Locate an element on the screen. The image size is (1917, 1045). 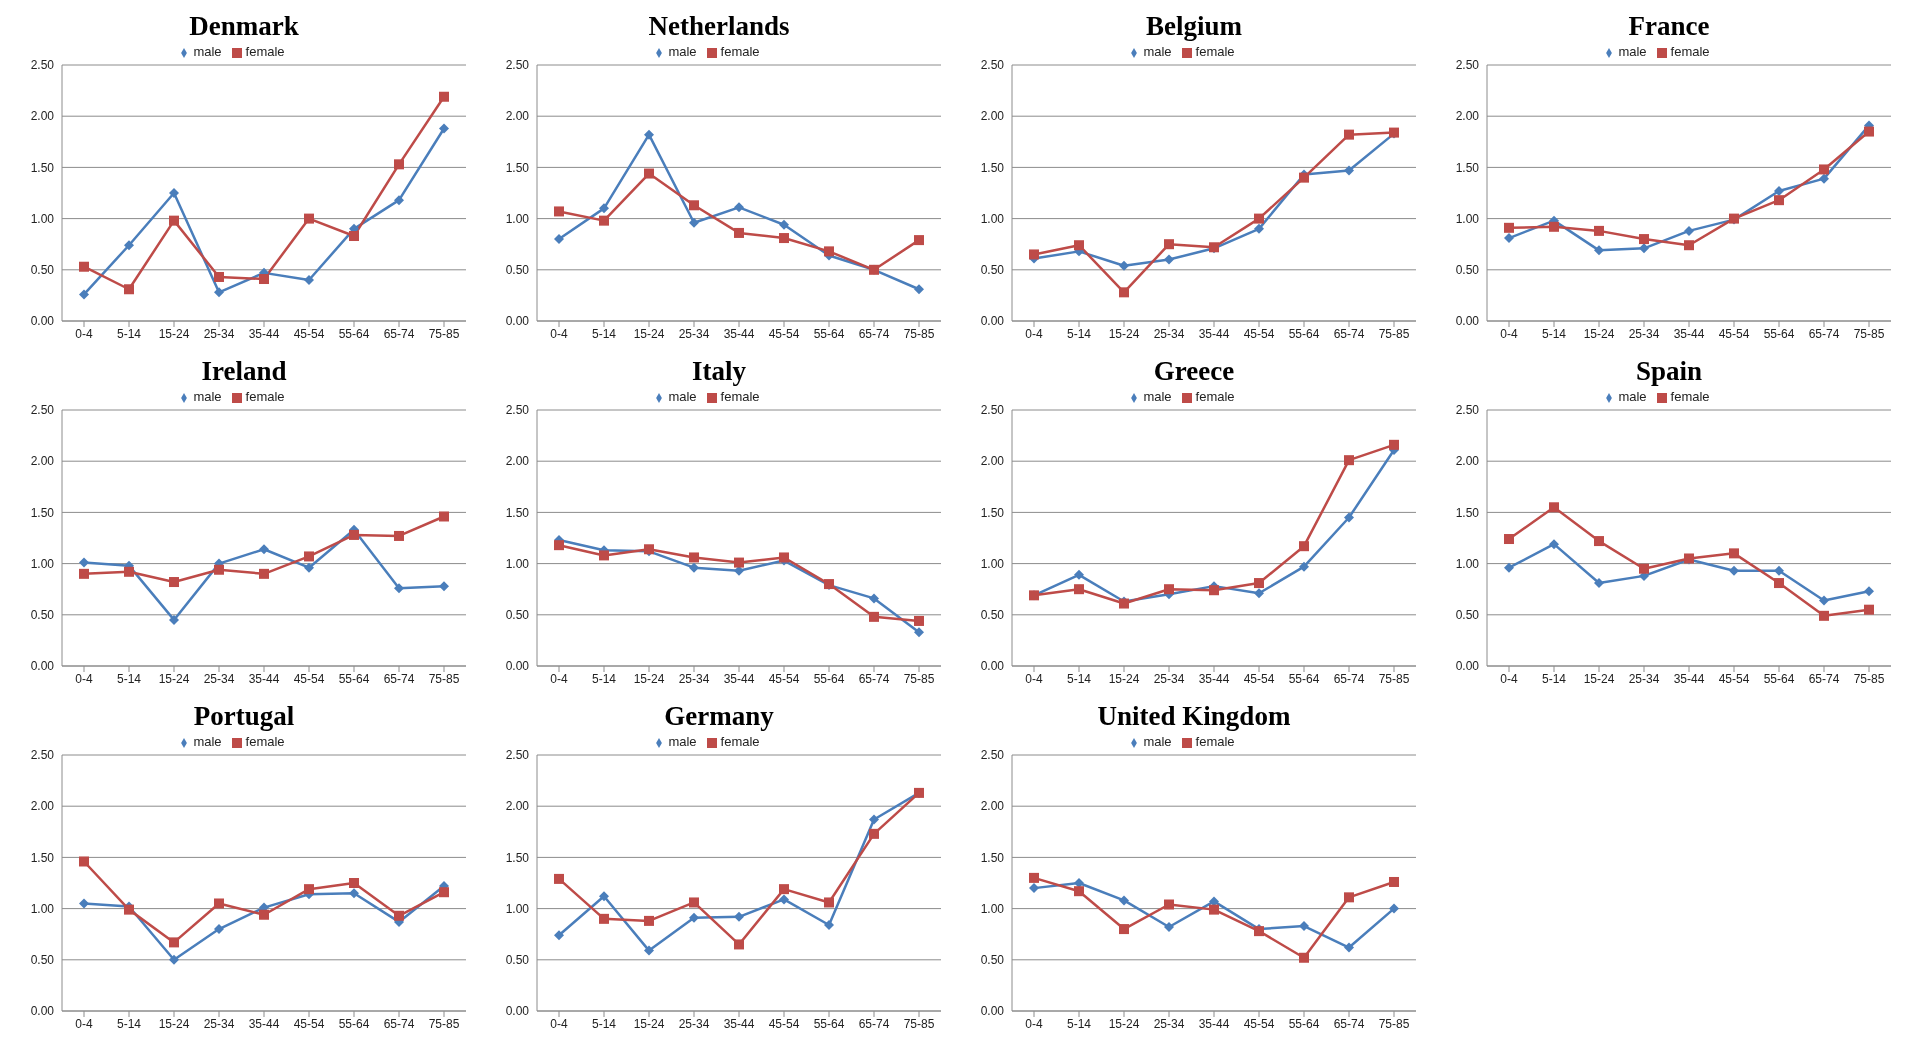
x-tick-label: 45-54 is located at coordinates (784, 333).